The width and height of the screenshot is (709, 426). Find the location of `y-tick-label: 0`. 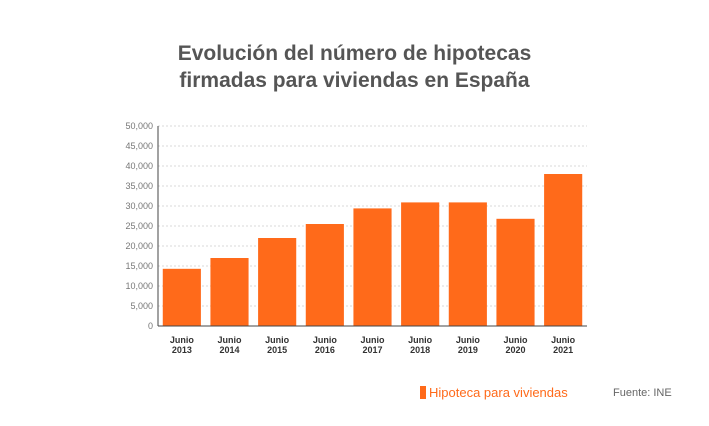

y-tick-label: 0 is located at coordinates (150, 326).